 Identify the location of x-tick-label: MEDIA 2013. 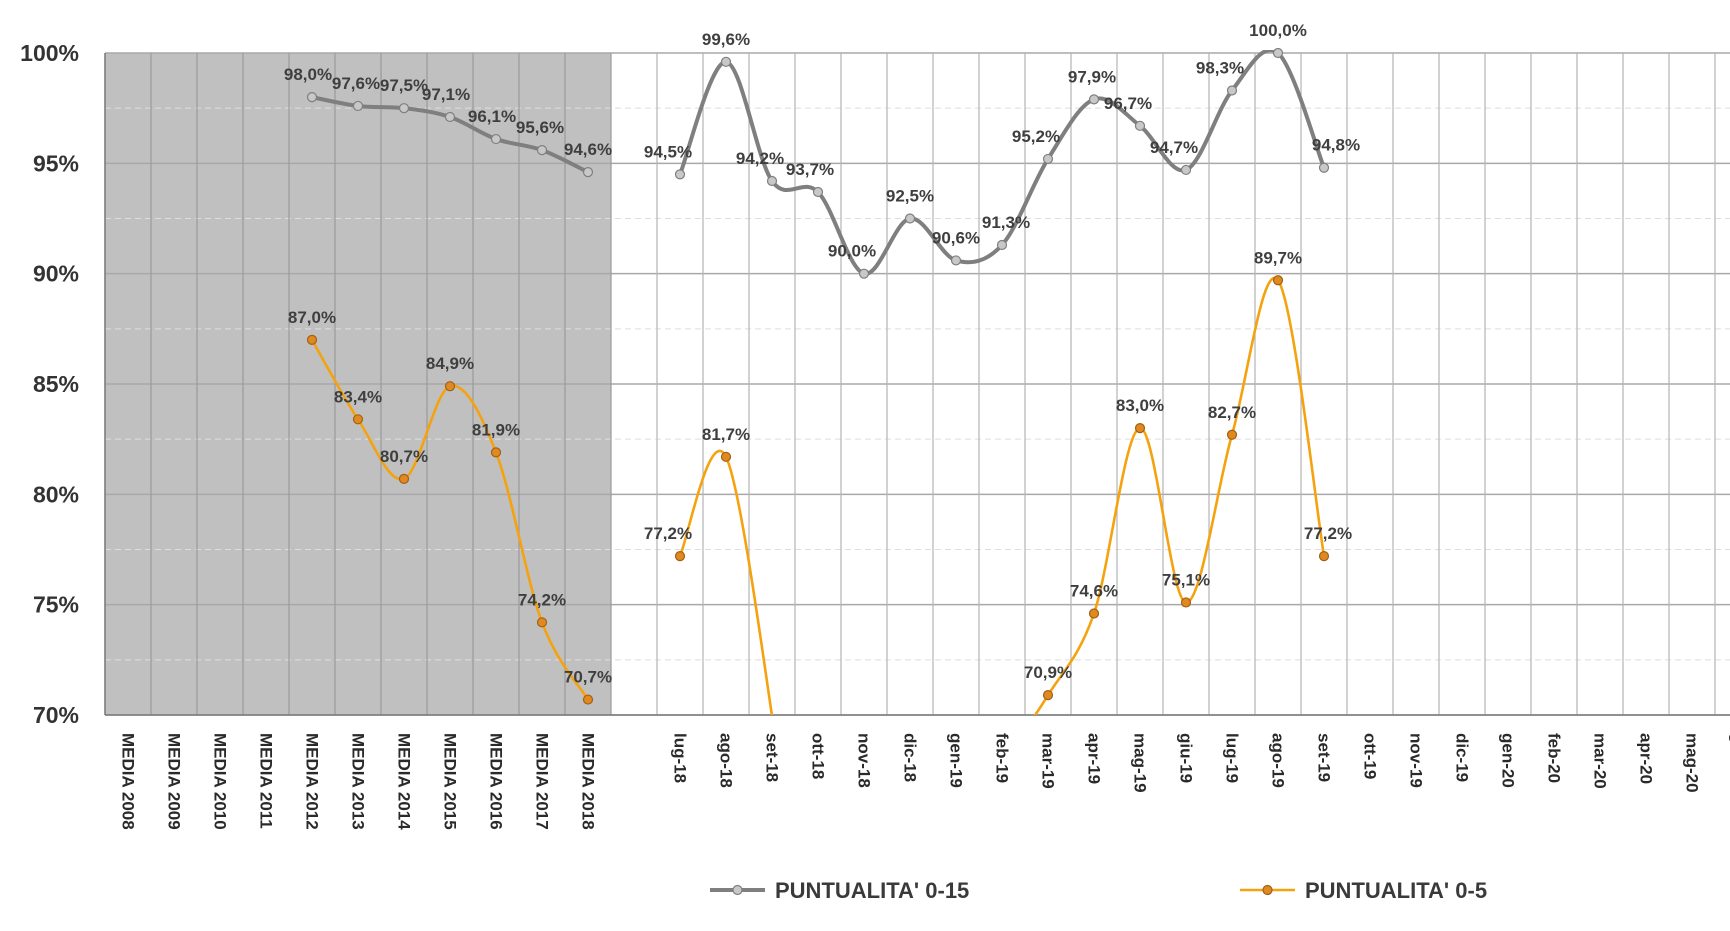
(358, 781).